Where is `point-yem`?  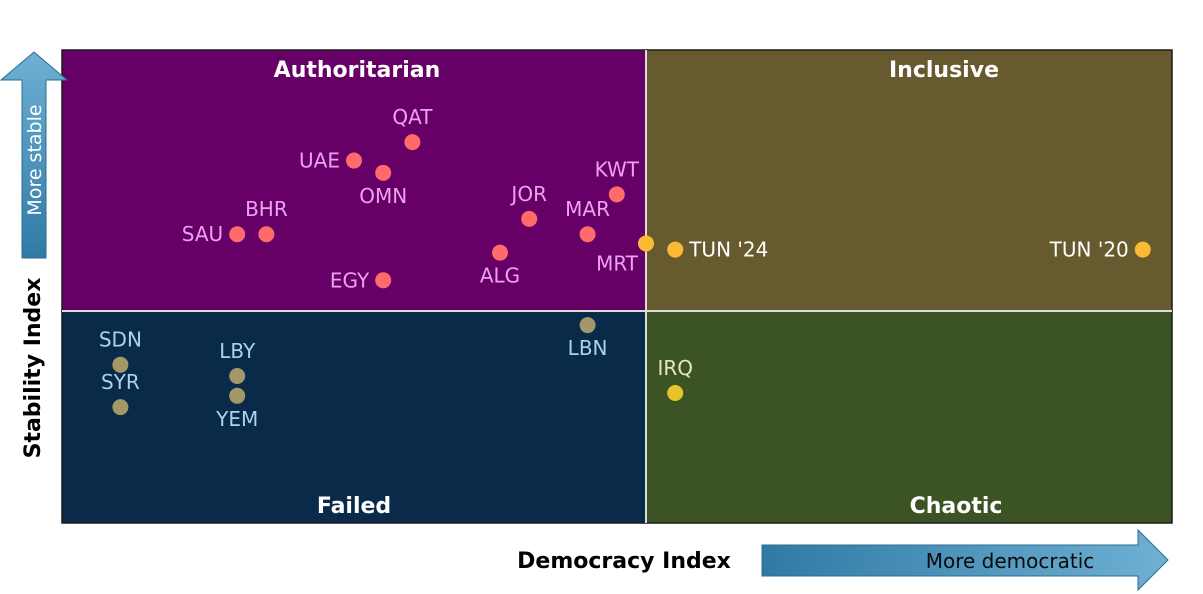
point-yem is located at coordinates (237, 395).